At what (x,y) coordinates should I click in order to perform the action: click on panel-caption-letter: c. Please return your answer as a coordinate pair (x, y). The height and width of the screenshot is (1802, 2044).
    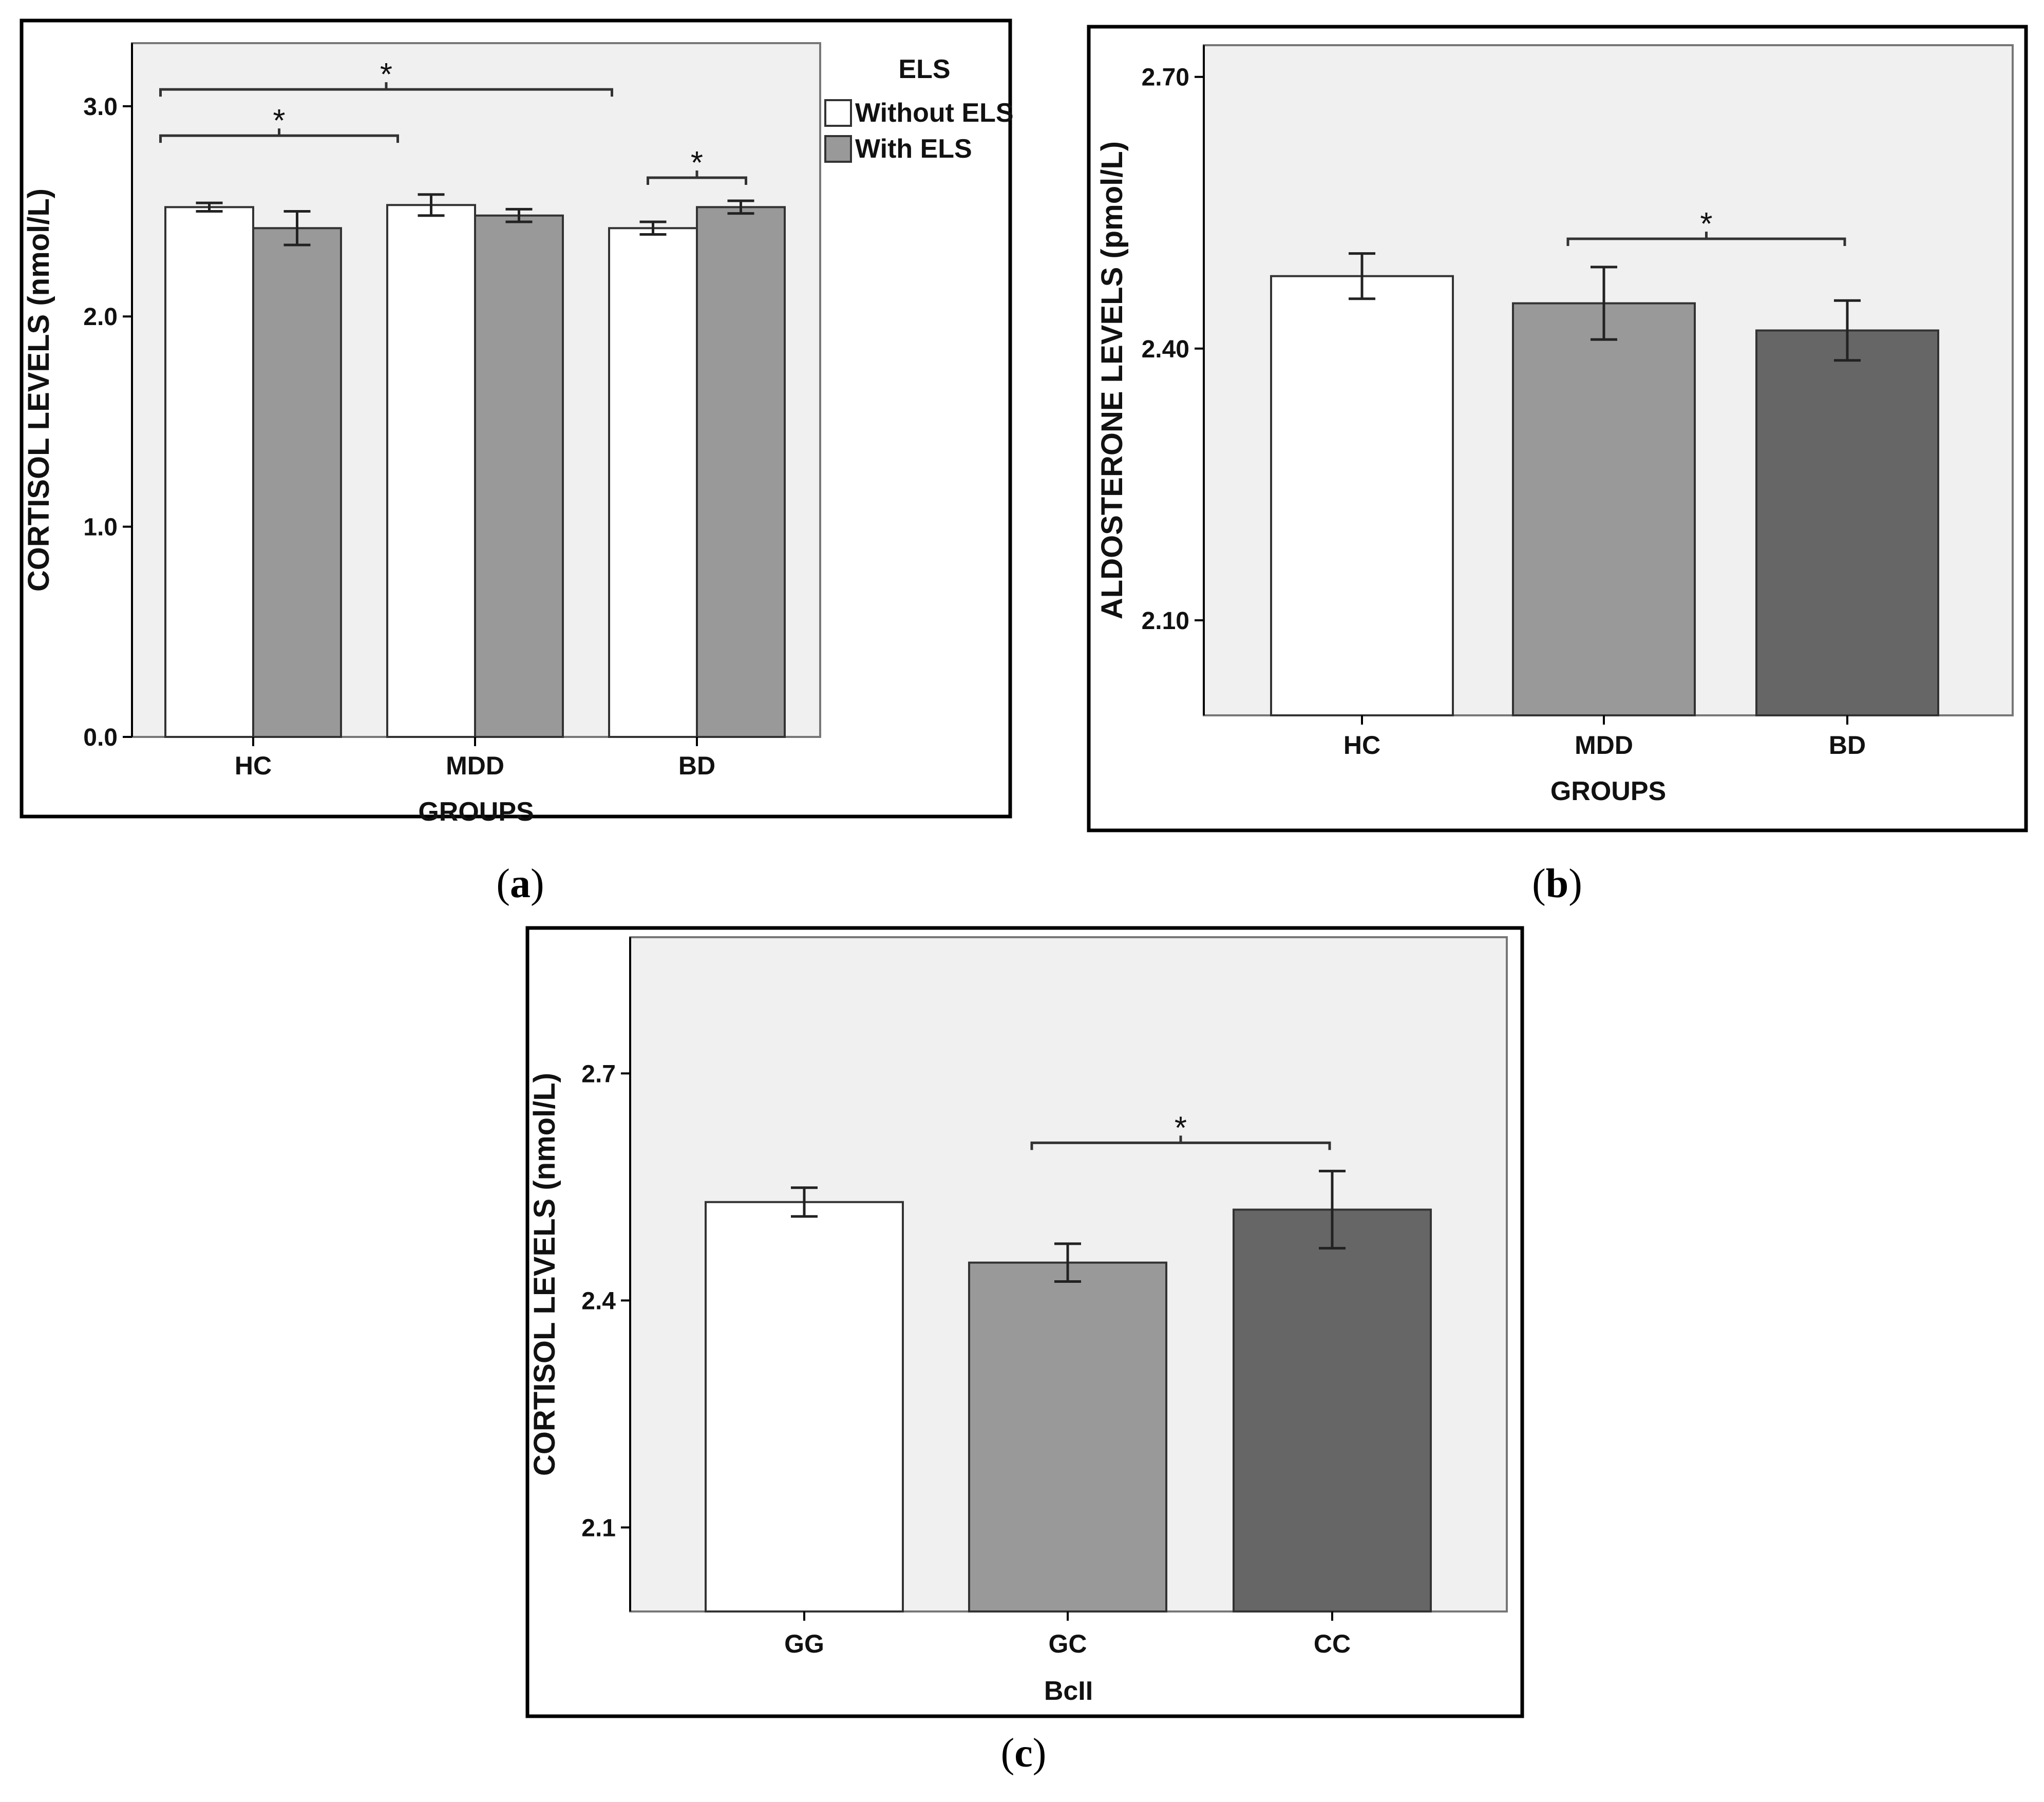
    Looking at the image, I should click on (1024, 1754).